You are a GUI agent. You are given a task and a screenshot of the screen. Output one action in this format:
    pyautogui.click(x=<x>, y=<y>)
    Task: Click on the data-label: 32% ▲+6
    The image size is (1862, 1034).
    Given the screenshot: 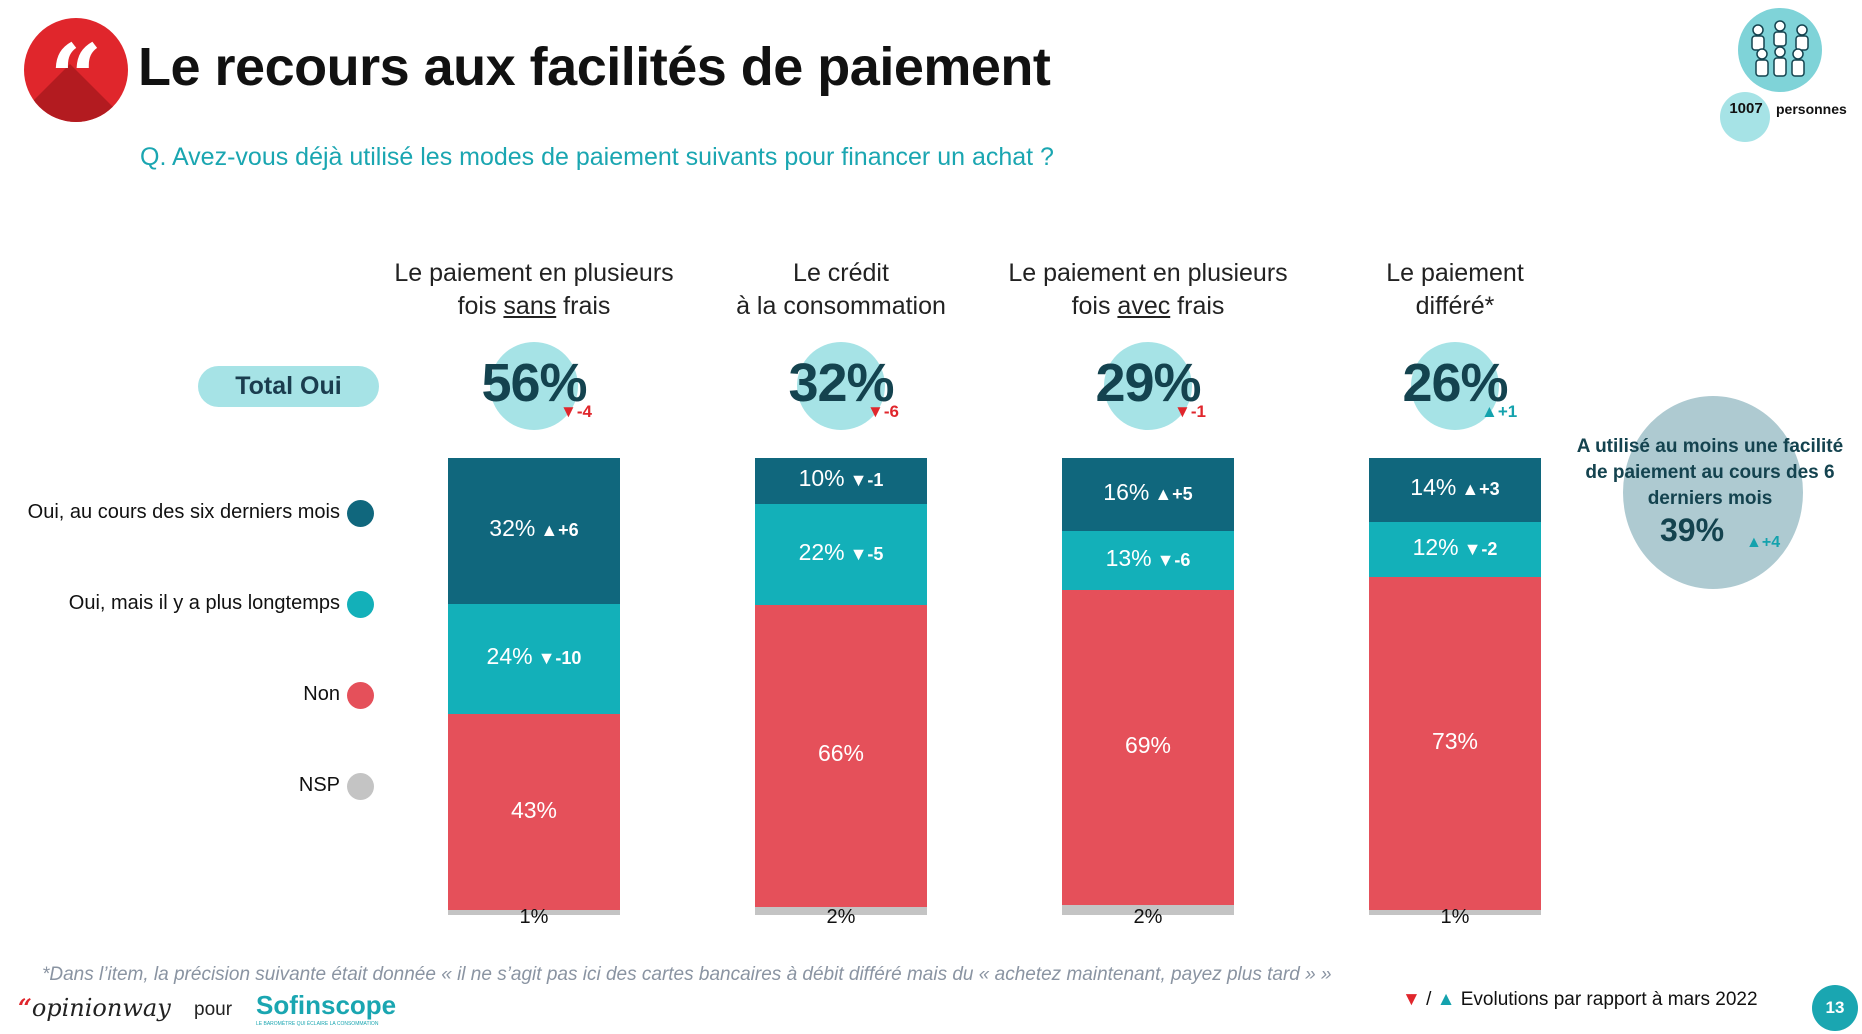 What is the action you would take?
    pyautogui.click(x=534, y=528)
    